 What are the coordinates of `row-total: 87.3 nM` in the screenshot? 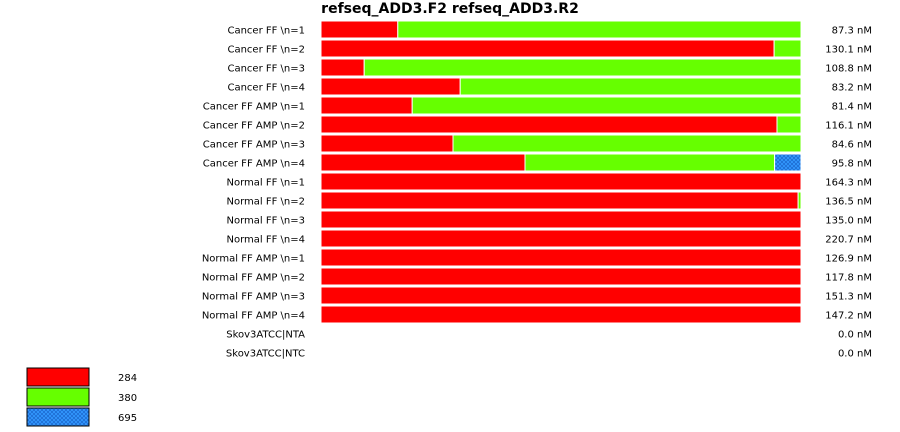 It's located at (852, 31).